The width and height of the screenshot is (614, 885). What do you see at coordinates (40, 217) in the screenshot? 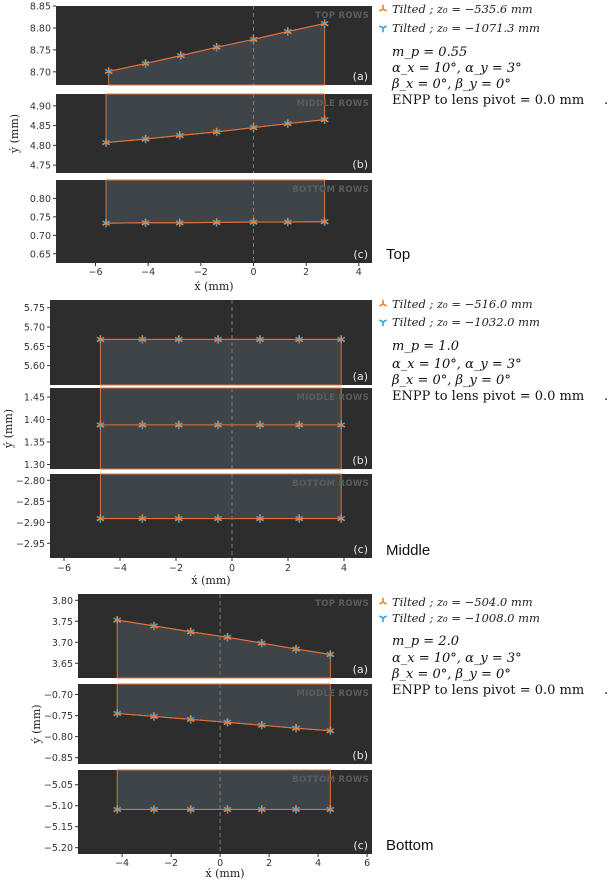
I see `y-tick-label: 0.75` at bounding box center [40, 217].